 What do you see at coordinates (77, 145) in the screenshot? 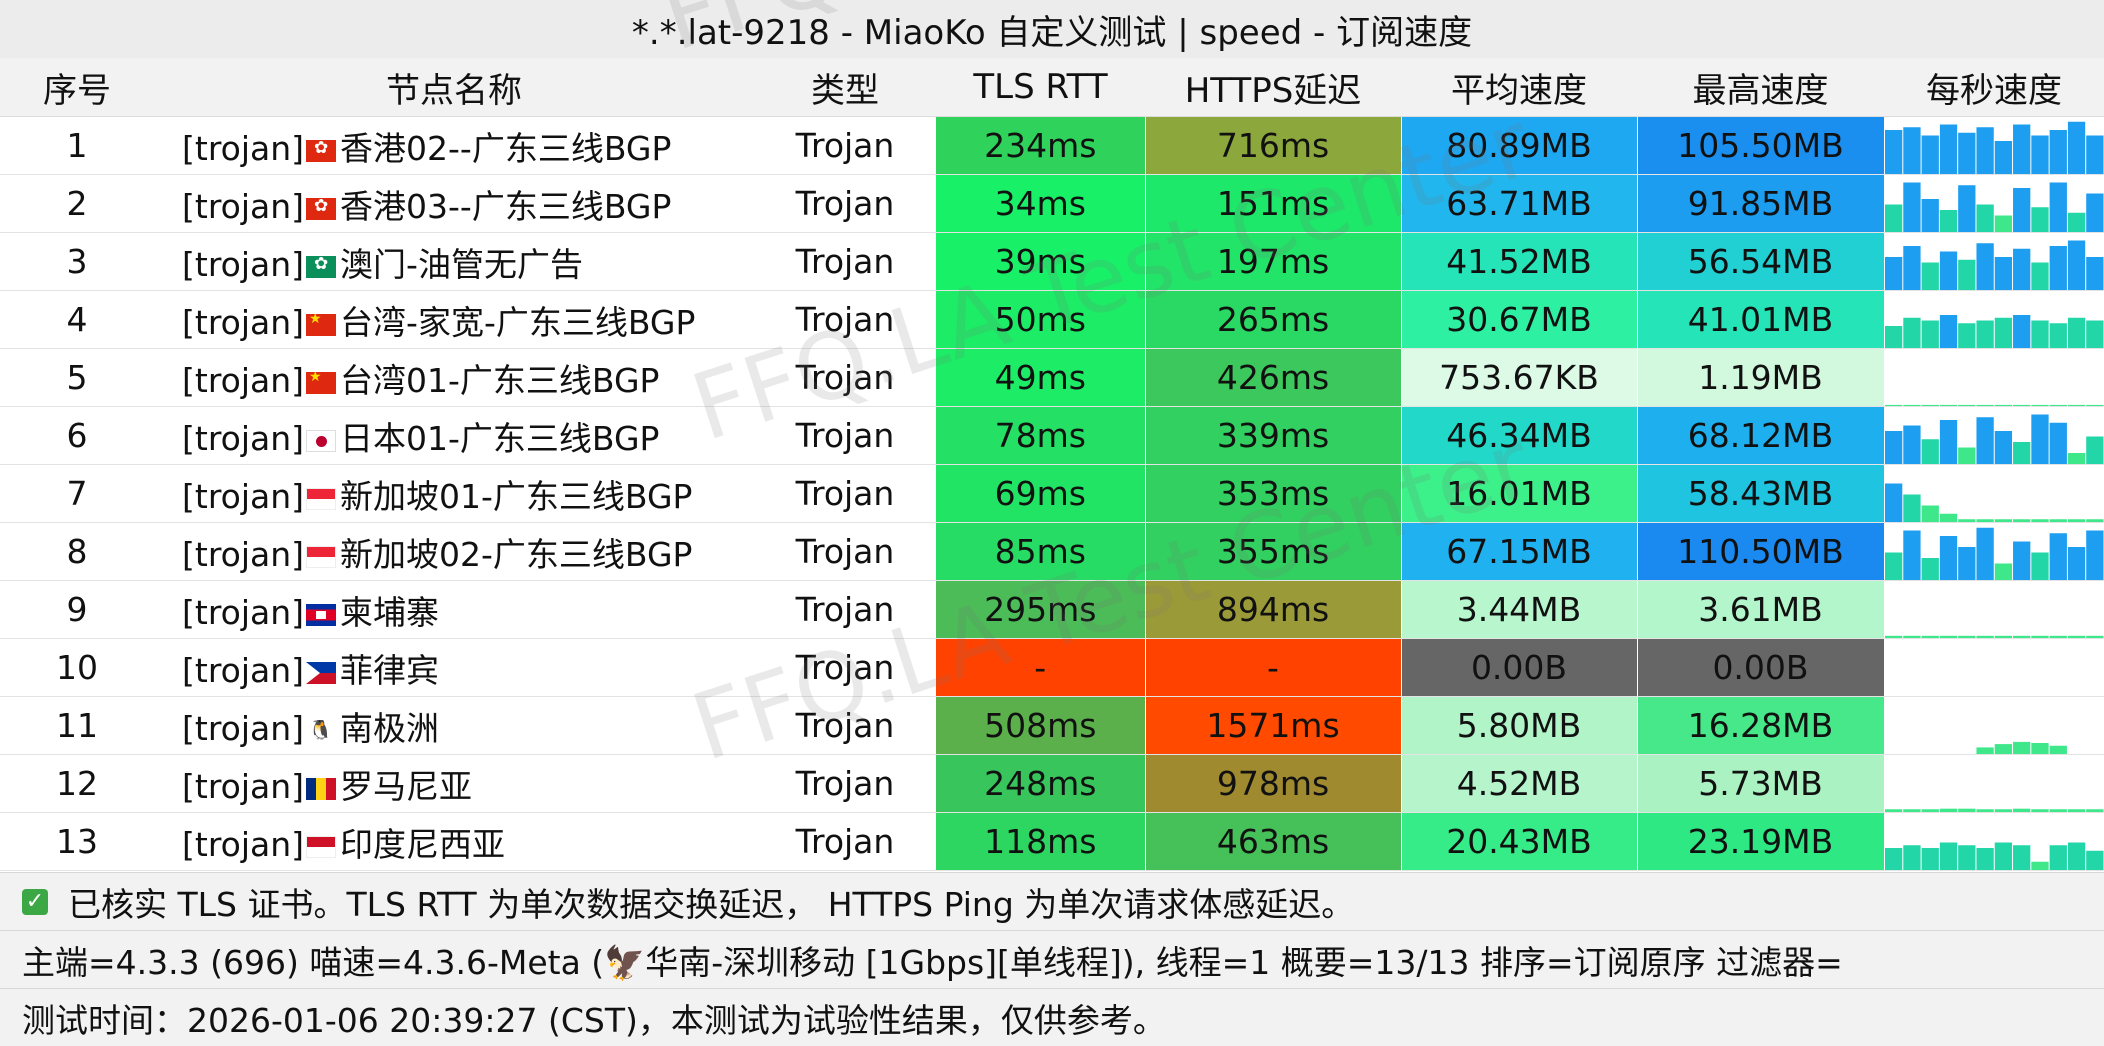
I see `row-index: 1` at bounding box center [77, 145].